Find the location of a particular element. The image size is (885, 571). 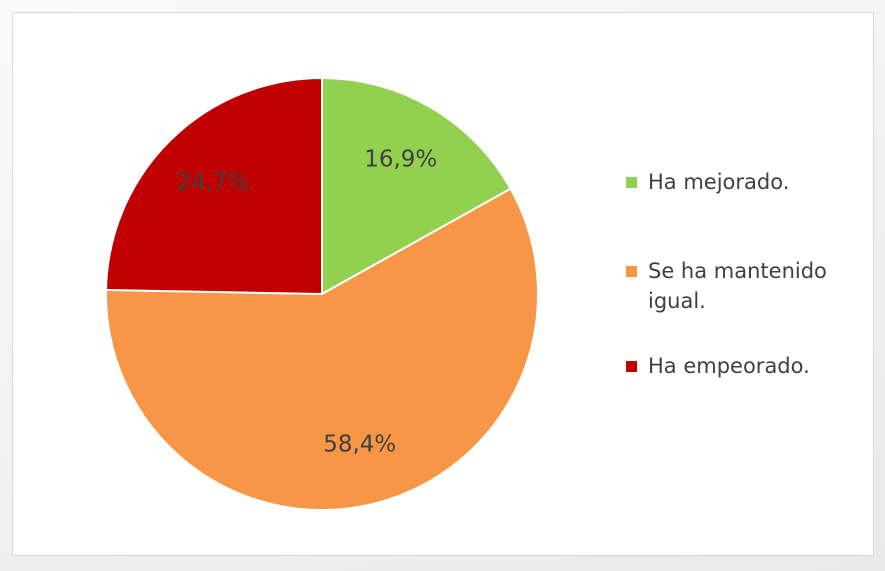

legend-label: Se ha mantenido igual. is located at coordinates (737, 286).